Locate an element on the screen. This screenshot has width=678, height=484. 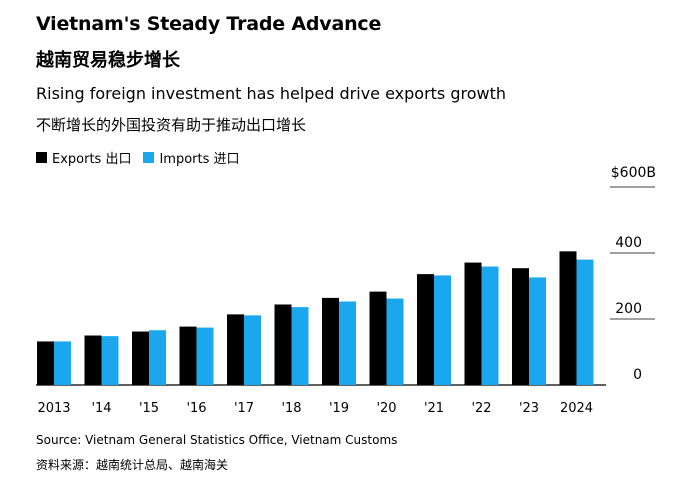
chart-title-chinese: 越南贸易稳步增长 is located at coordinates (108, 60).